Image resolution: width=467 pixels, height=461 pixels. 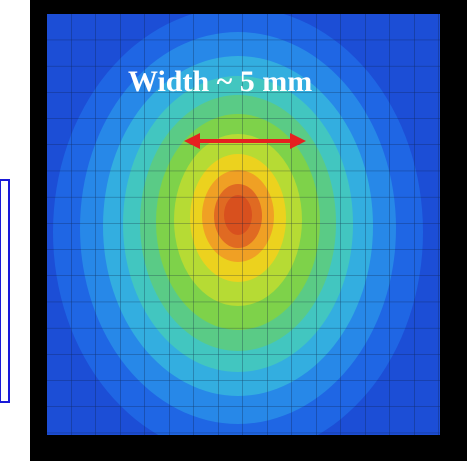 What do you see at coordinates (220, 81) in the screenshot?
I see `annotation: Width ~ 5 mm` at bounding box center [220, 81].